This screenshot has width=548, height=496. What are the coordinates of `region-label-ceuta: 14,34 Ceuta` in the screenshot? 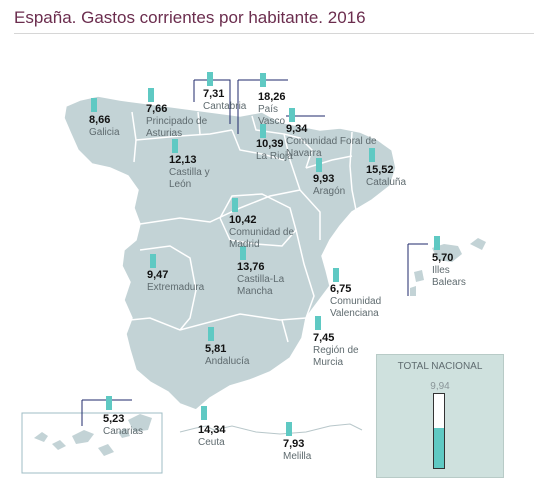 It's located at (212, 436).